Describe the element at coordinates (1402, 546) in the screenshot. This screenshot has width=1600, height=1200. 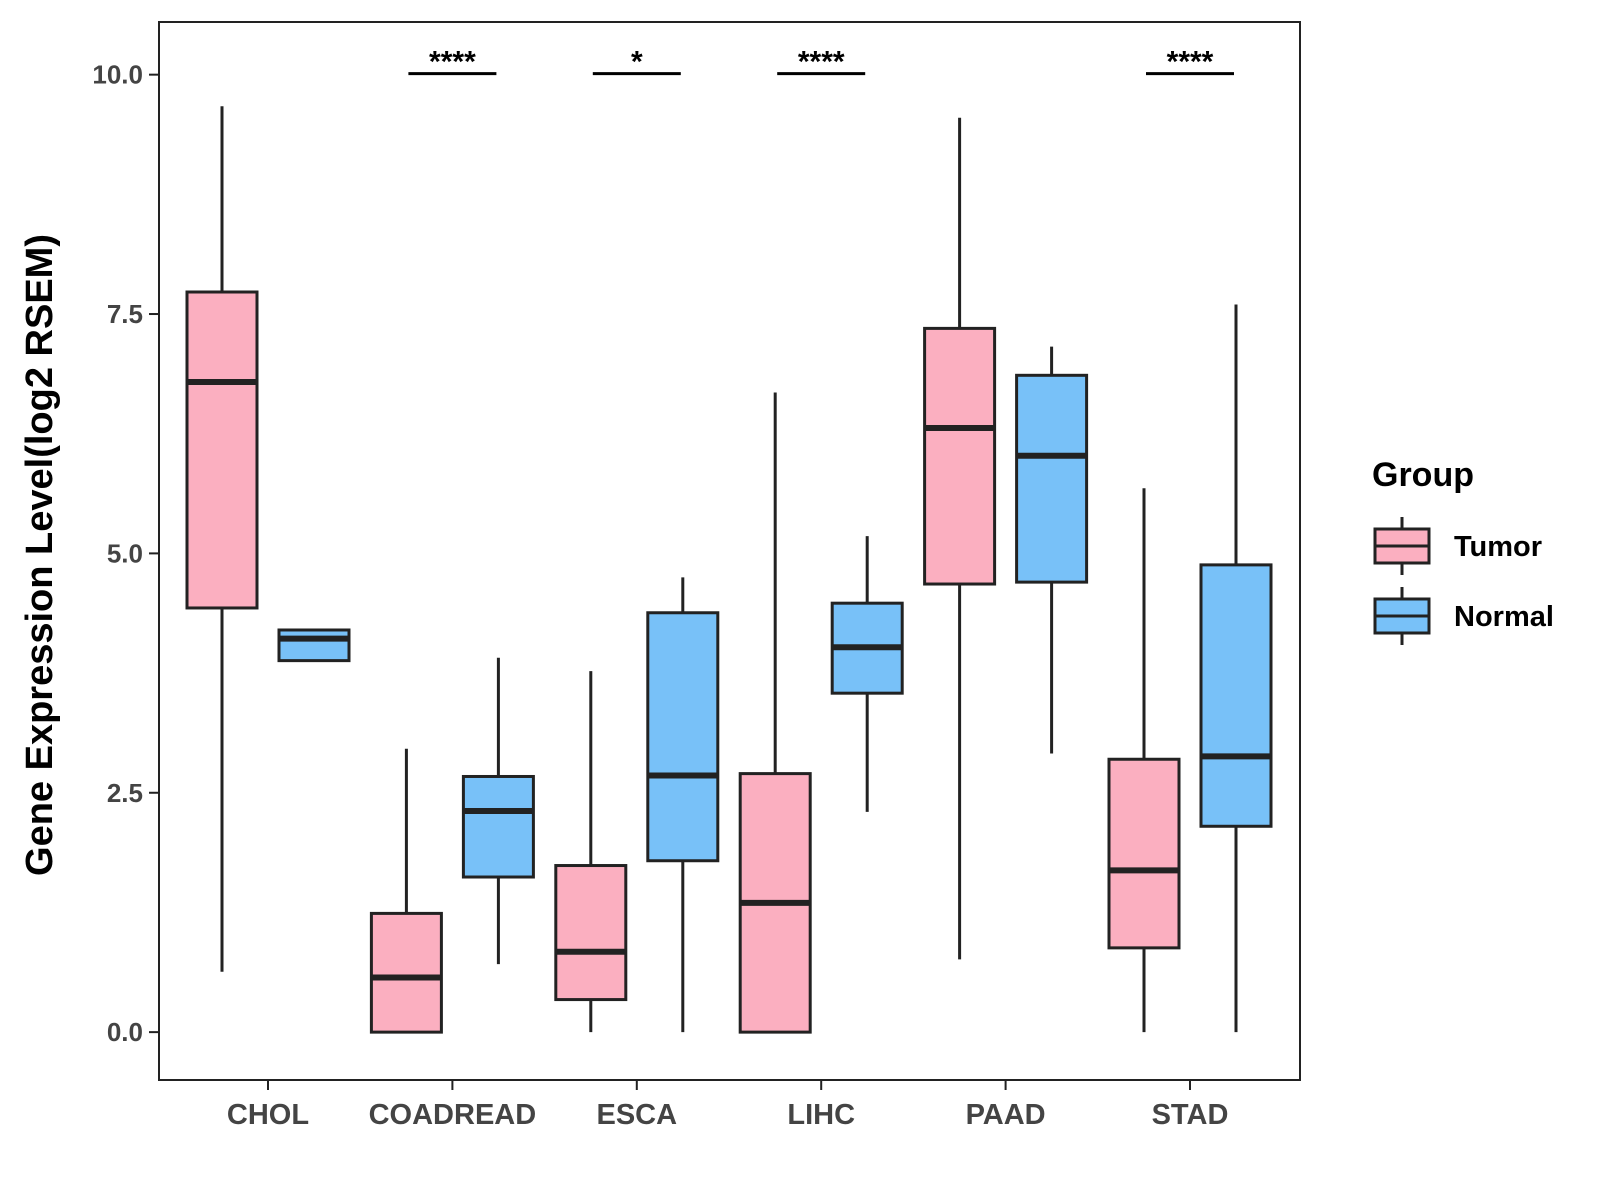
I see `legend-key-tumor` at that location.